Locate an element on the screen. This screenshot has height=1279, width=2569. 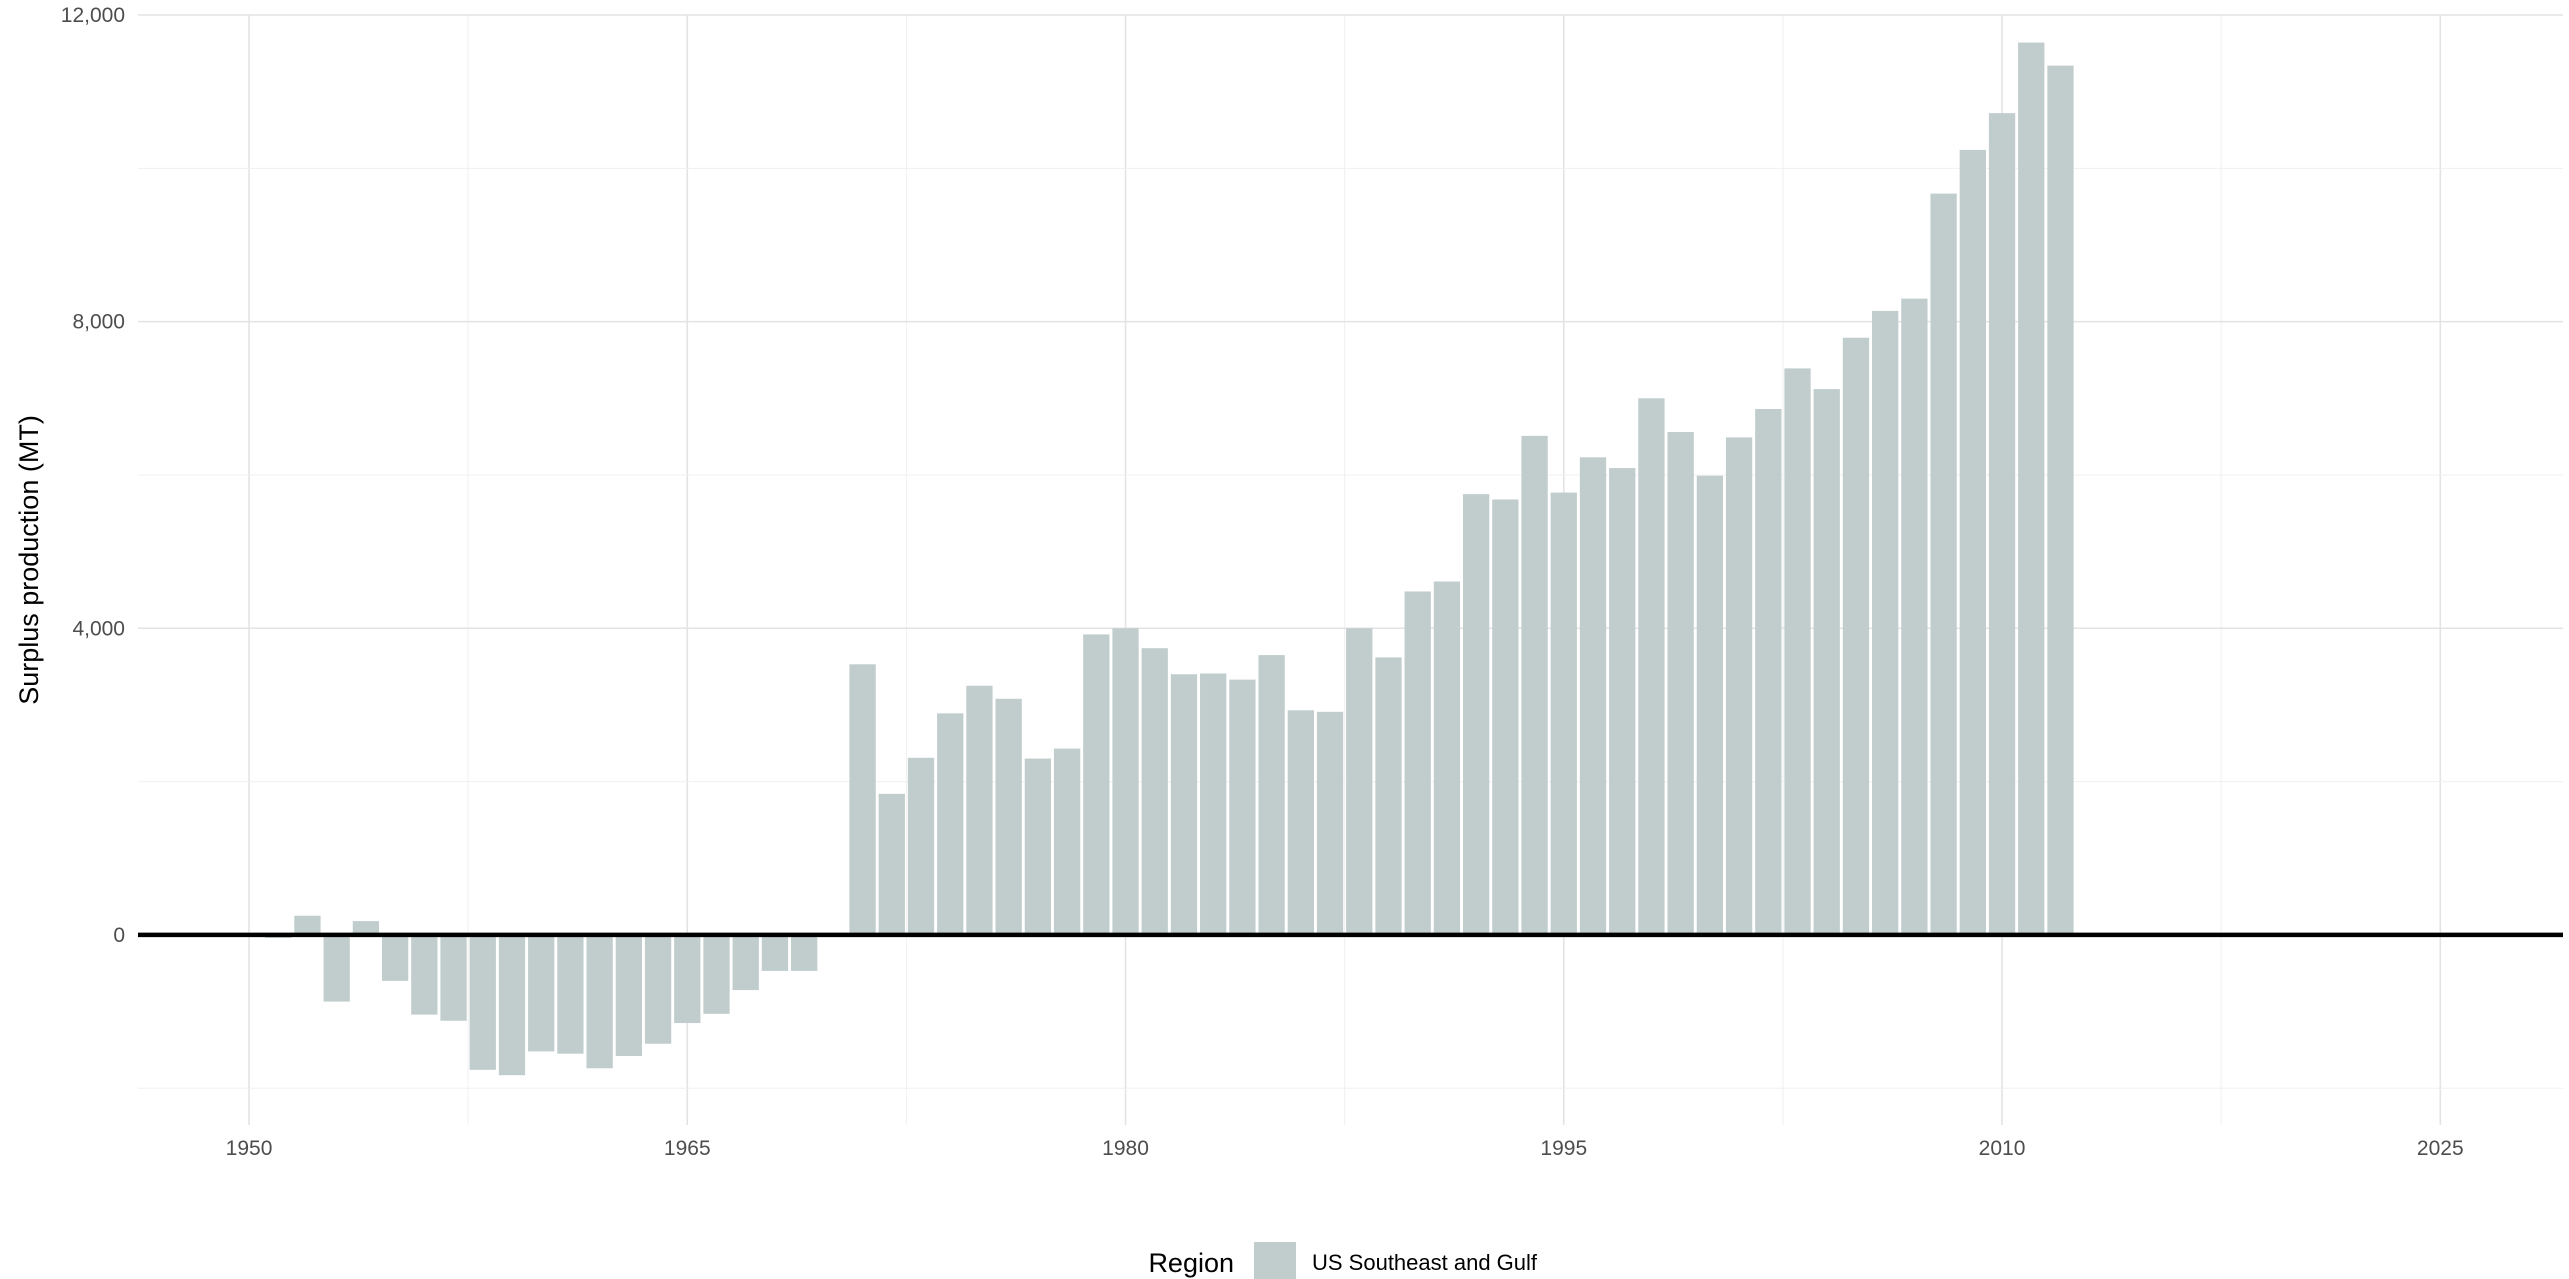
bar-2010 is located at coordinates (2002, 524).